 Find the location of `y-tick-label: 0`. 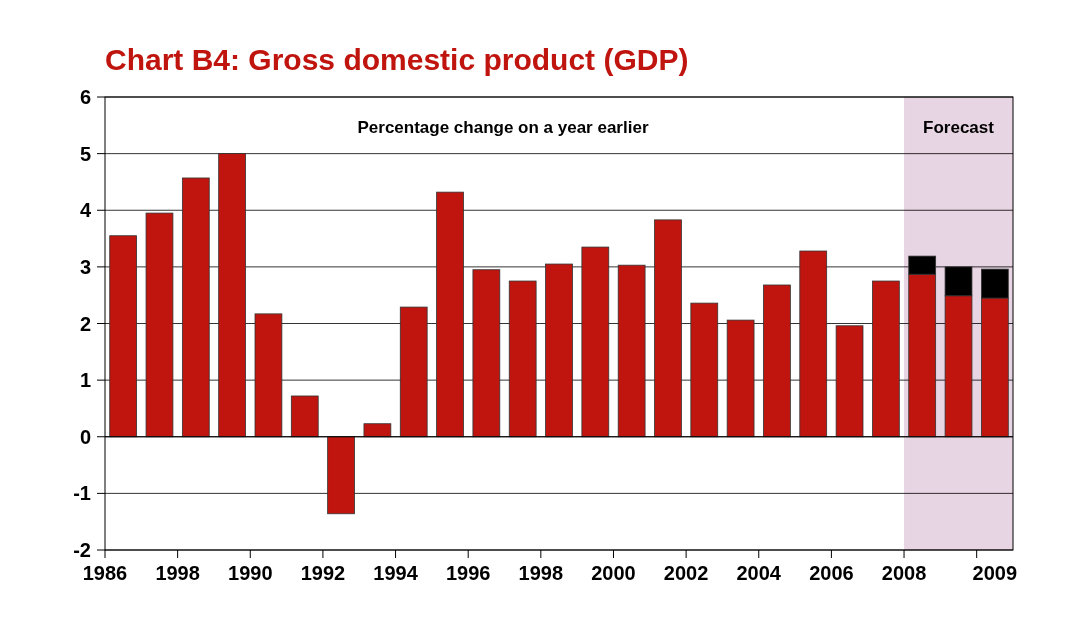

y-tick-label: 0 is located at coordinates (85, 436).